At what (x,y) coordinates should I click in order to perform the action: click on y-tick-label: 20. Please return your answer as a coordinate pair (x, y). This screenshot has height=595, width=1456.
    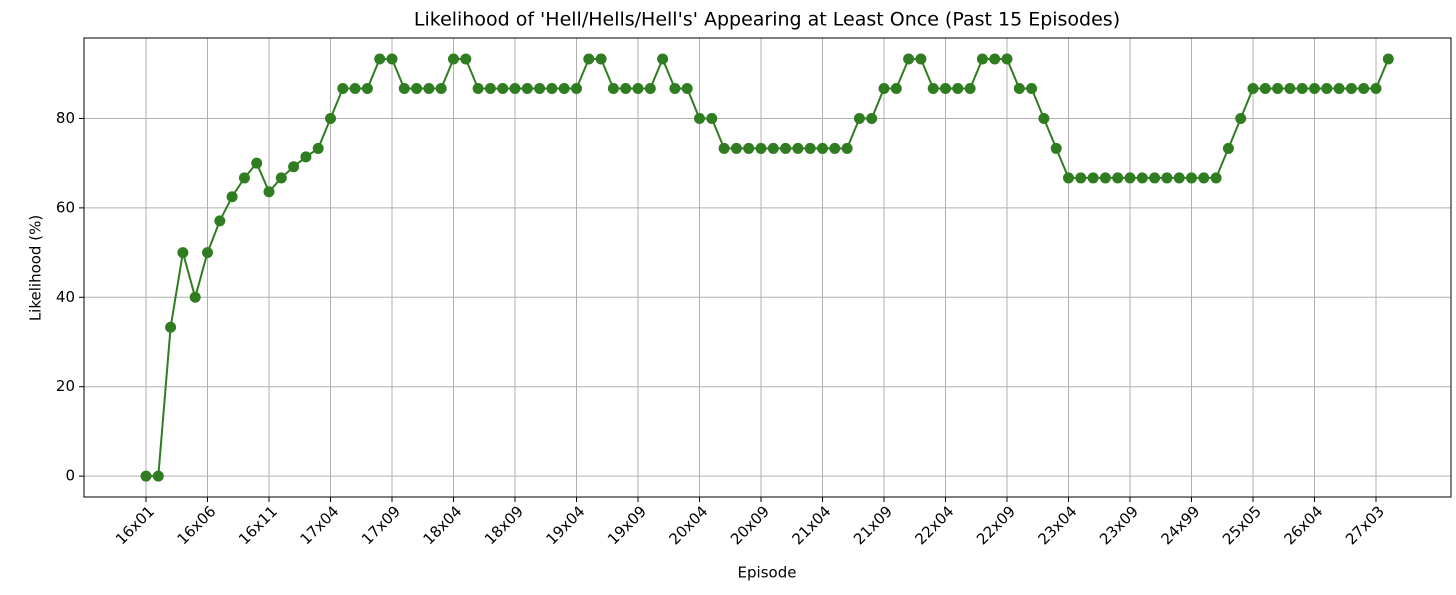
    Looking at the image, I should click on (65, 386).